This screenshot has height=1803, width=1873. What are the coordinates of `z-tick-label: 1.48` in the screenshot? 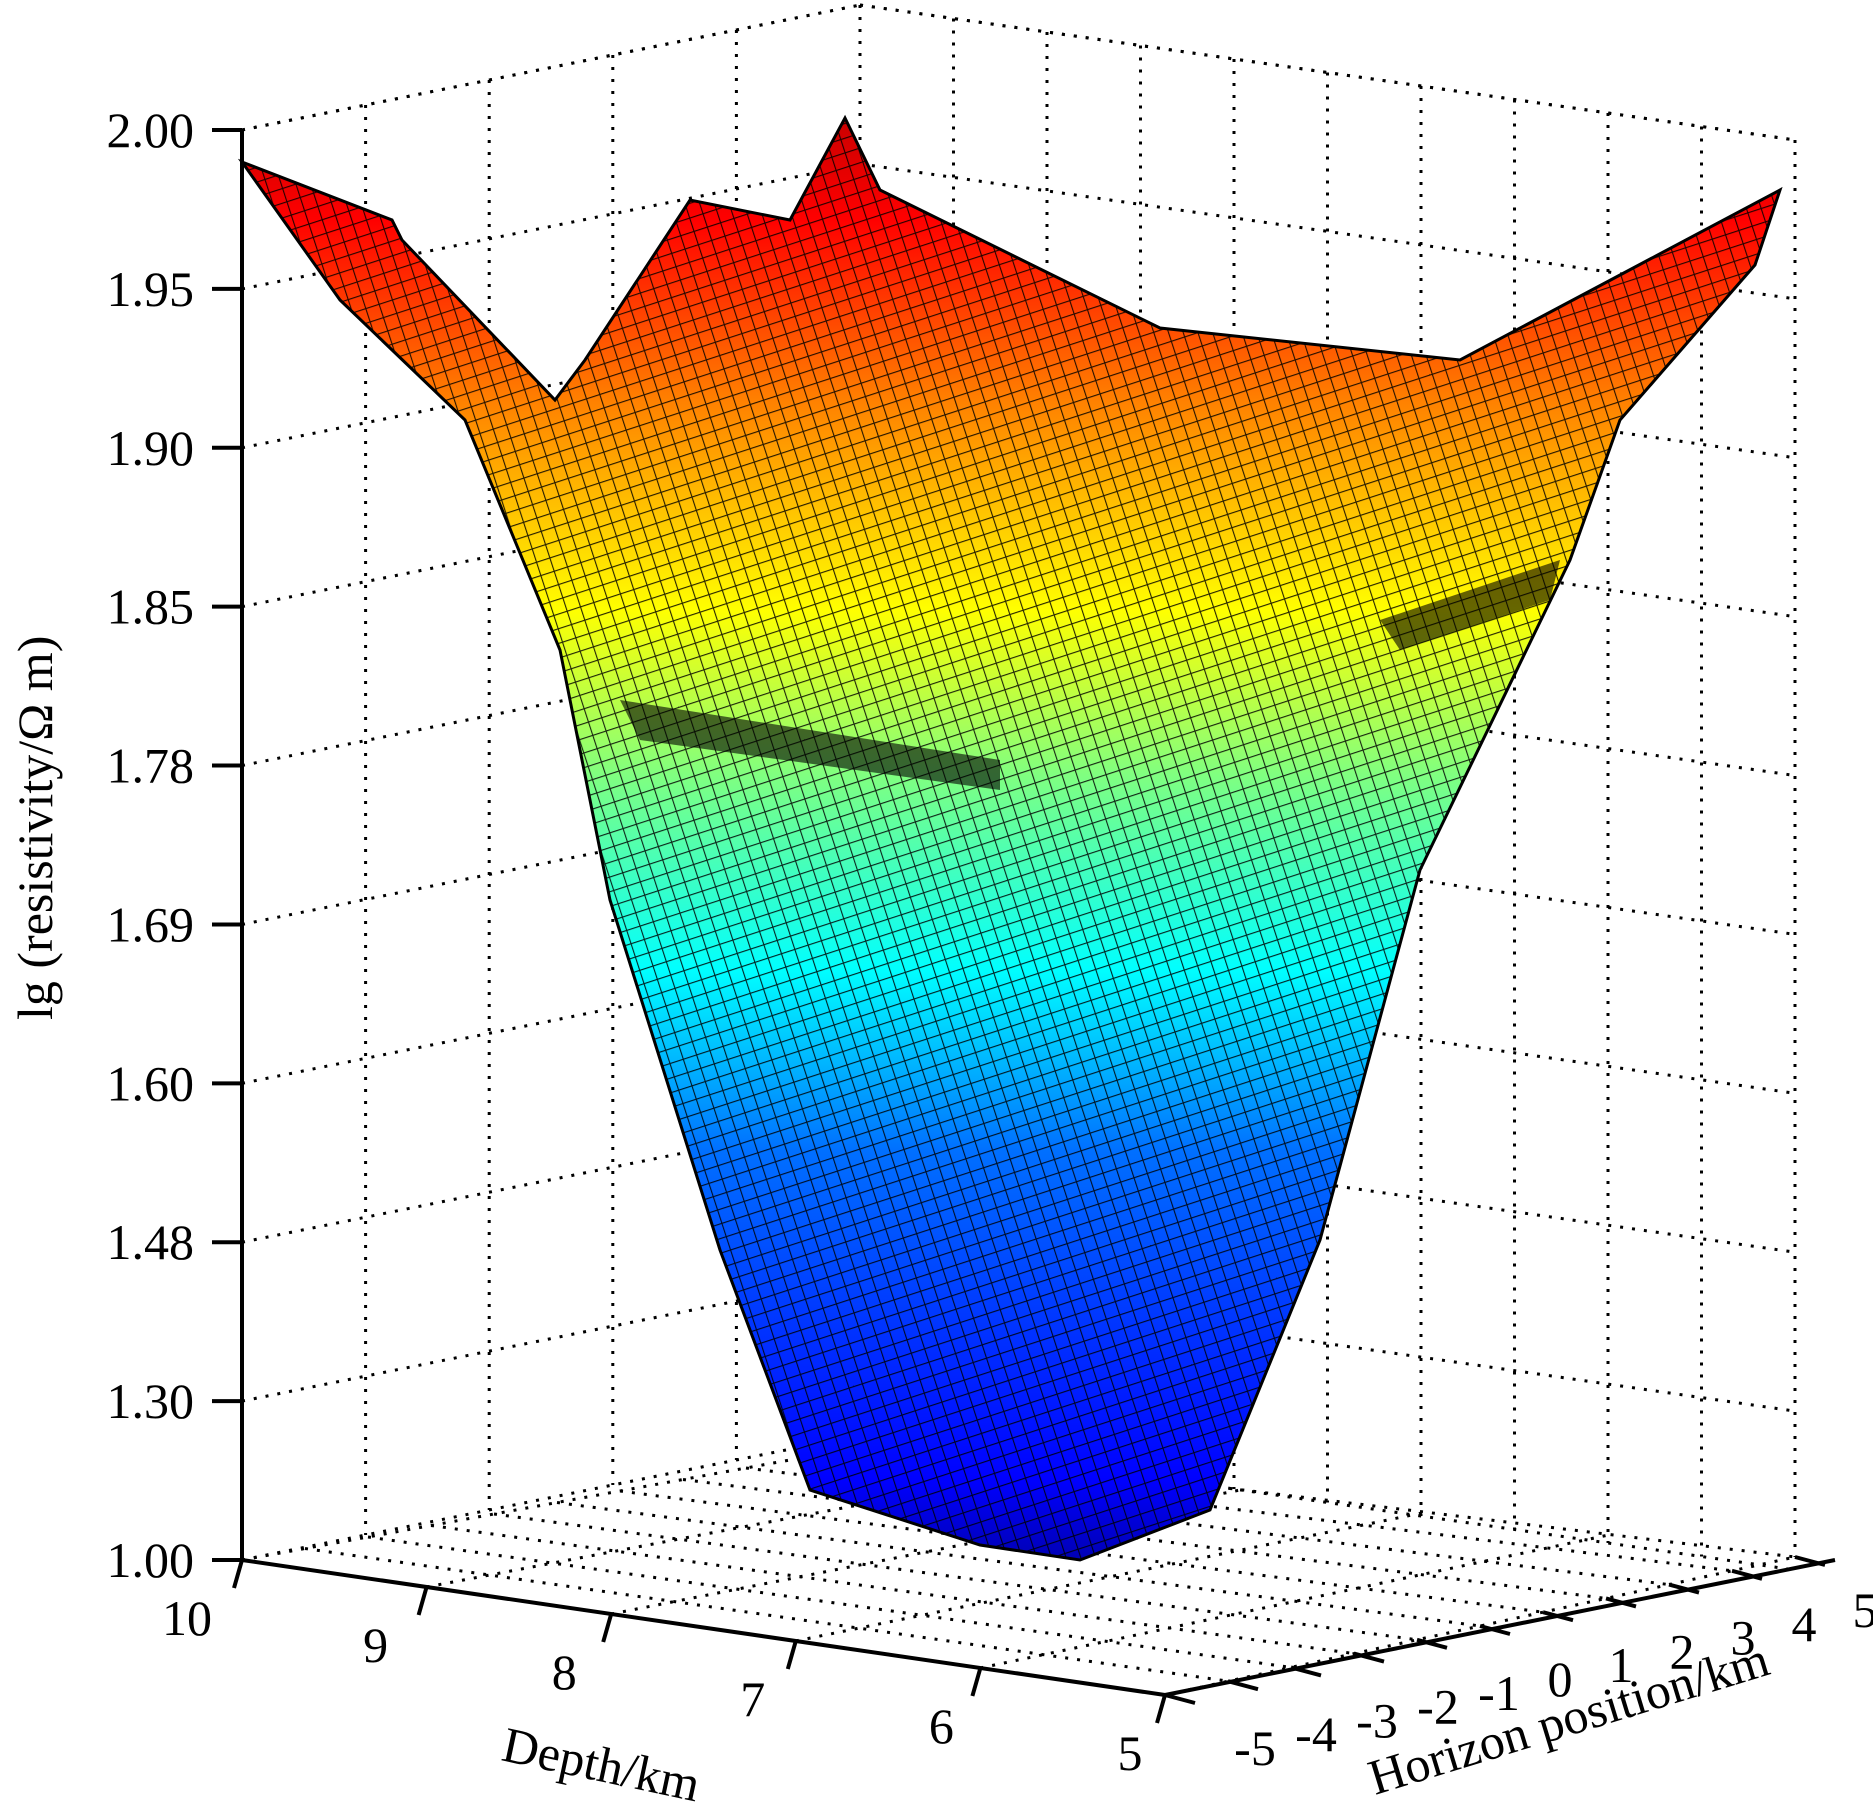 It's located at (151, 1242).